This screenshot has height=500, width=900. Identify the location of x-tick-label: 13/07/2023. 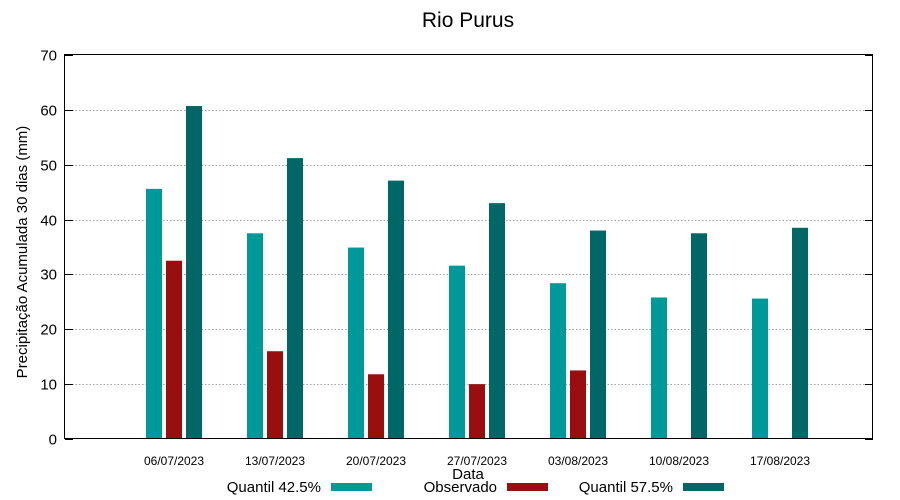
(275, 461).